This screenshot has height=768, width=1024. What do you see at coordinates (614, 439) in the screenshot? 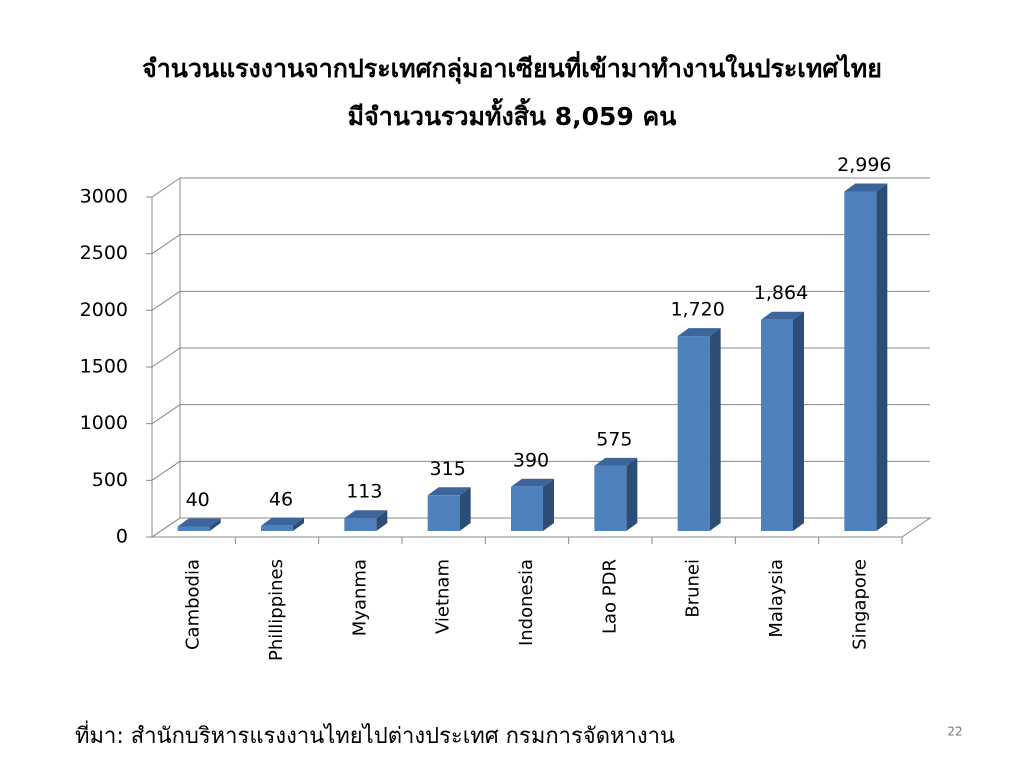
I see `value-label: 575` at bounding box center [614, 439].